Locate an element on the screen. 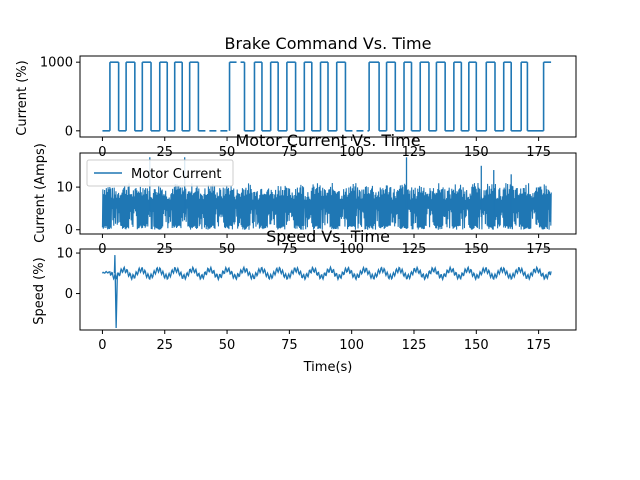 This screenshot has width=640, height=480. speed-ylabel: Speed (%) is located at coordinates (39, 290).